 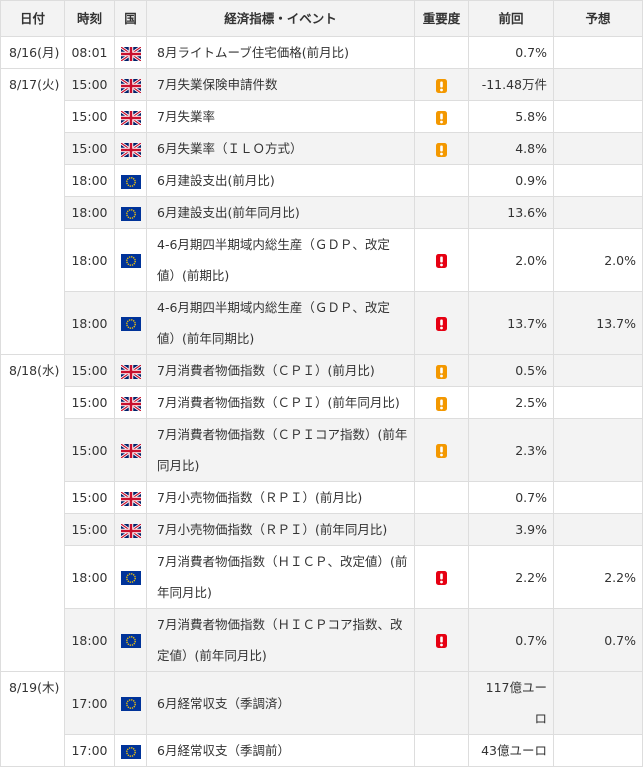 I want to click on event-cell: 6月経常収支（季調済）, so click(x=280, y=703).